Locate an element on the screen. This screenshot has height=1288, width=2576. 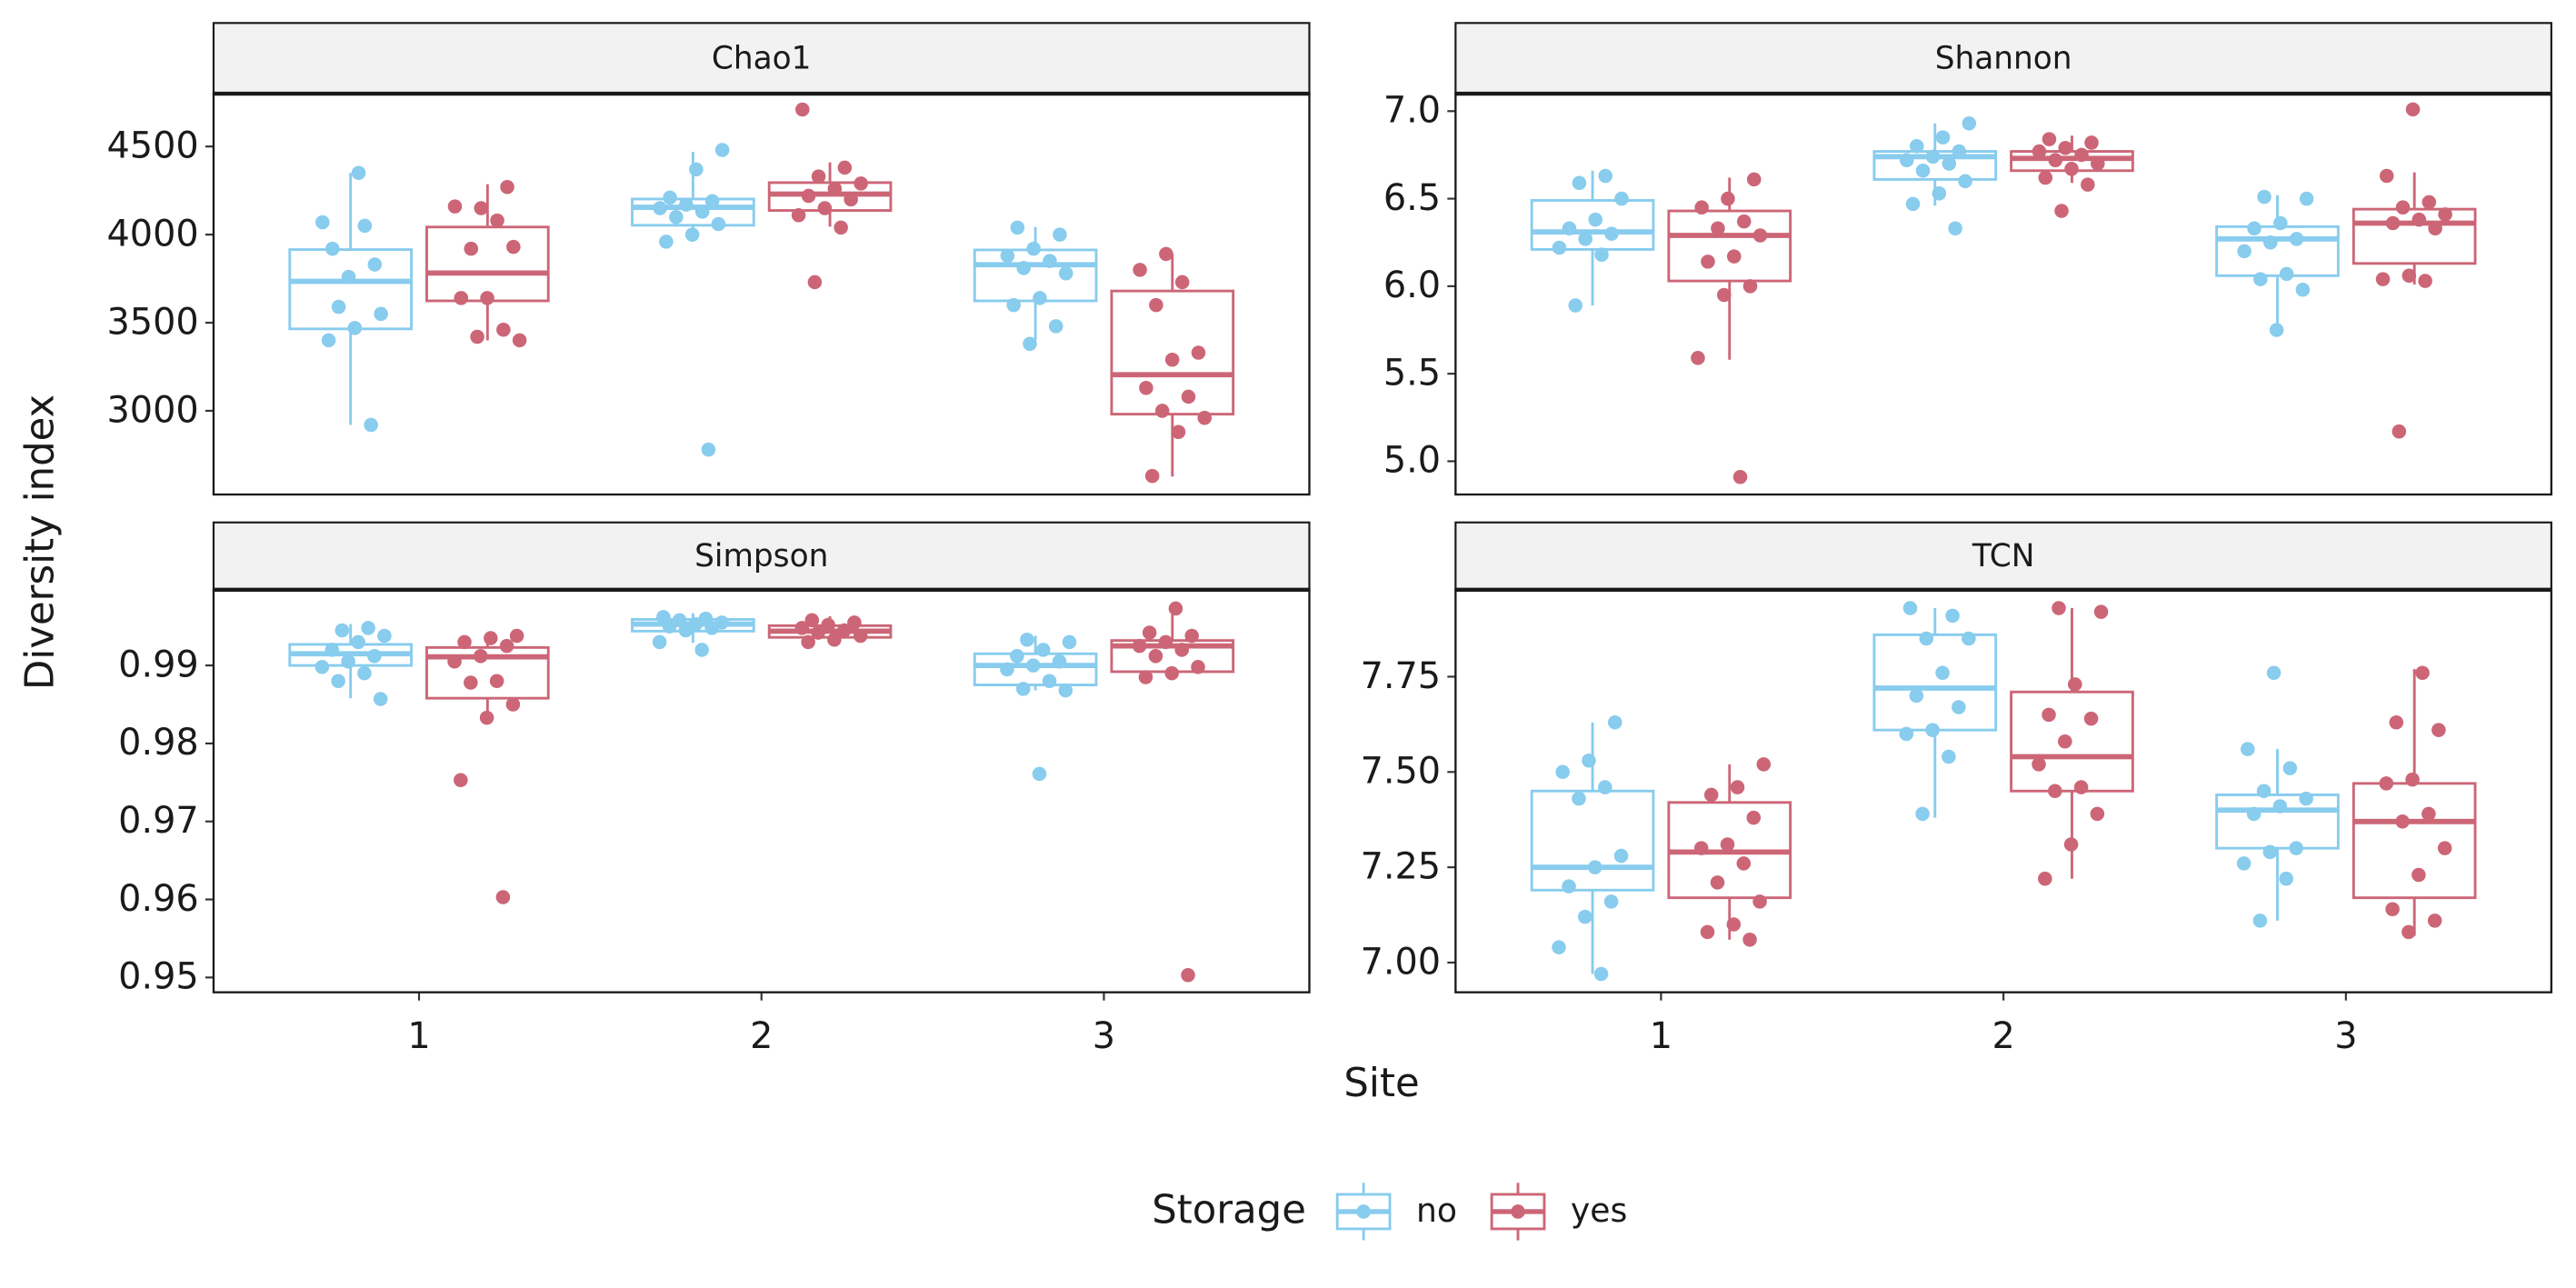
x-tick-label: 2 is located at coordinates (2003, 1036).